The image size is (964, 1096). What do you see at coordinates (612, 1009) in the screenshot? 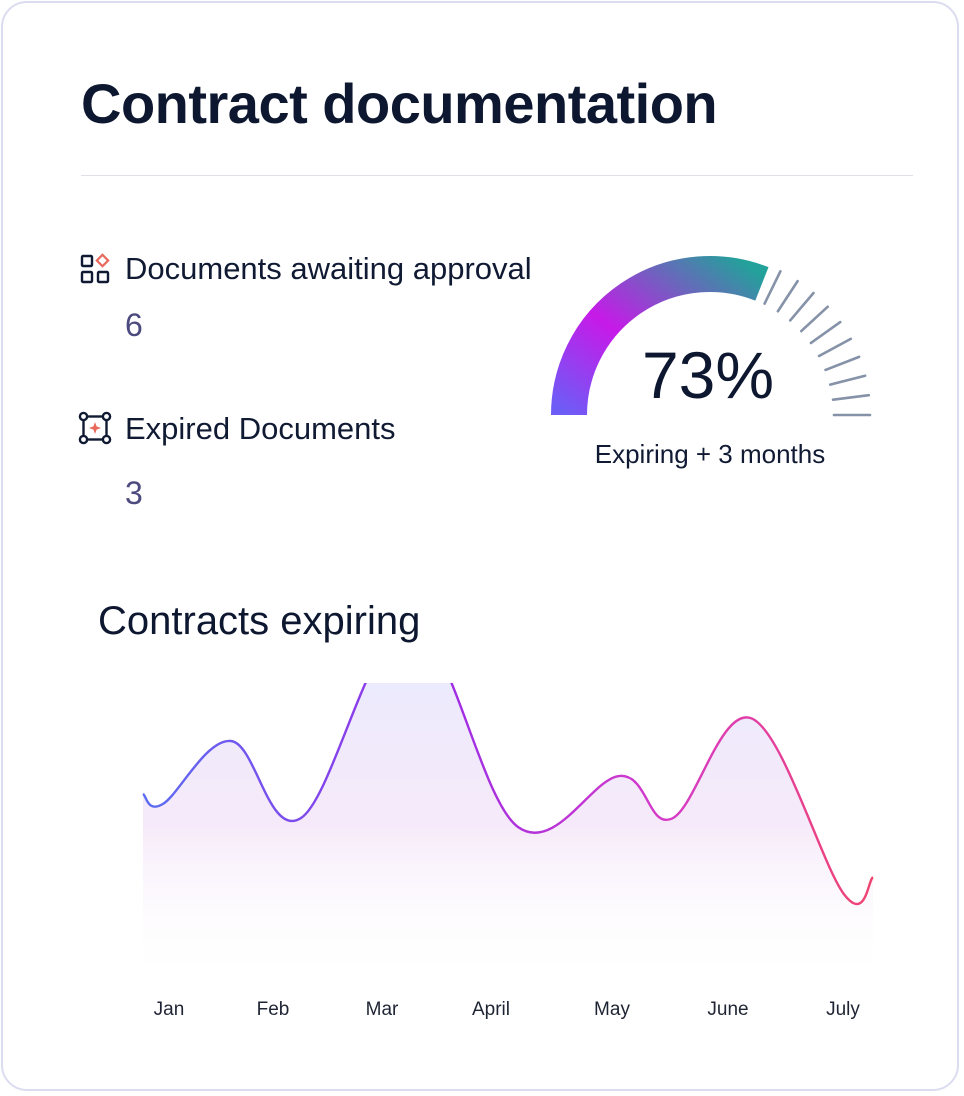
I see `x-tick-label: May` at bounding box center [612, 1009].